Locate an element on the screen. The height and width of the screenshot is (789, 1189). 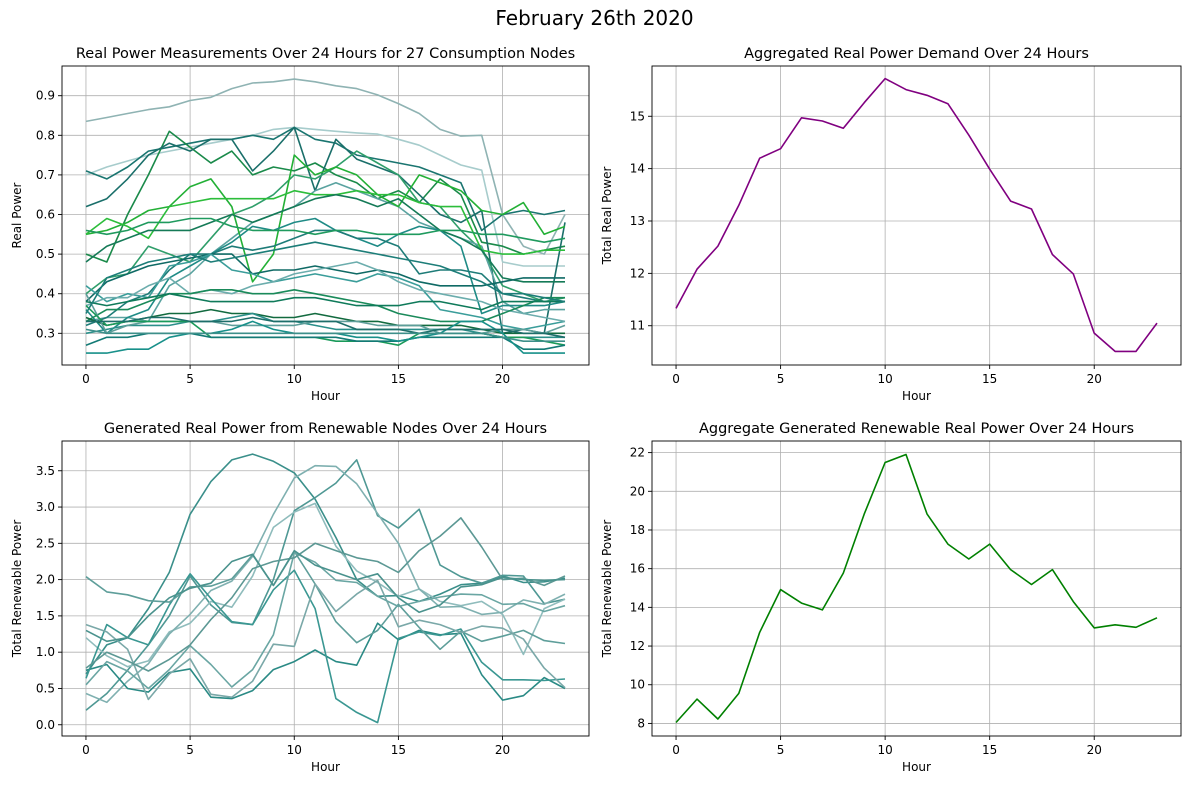
y-tick-label: 22 is located at coordinates (637, 453).